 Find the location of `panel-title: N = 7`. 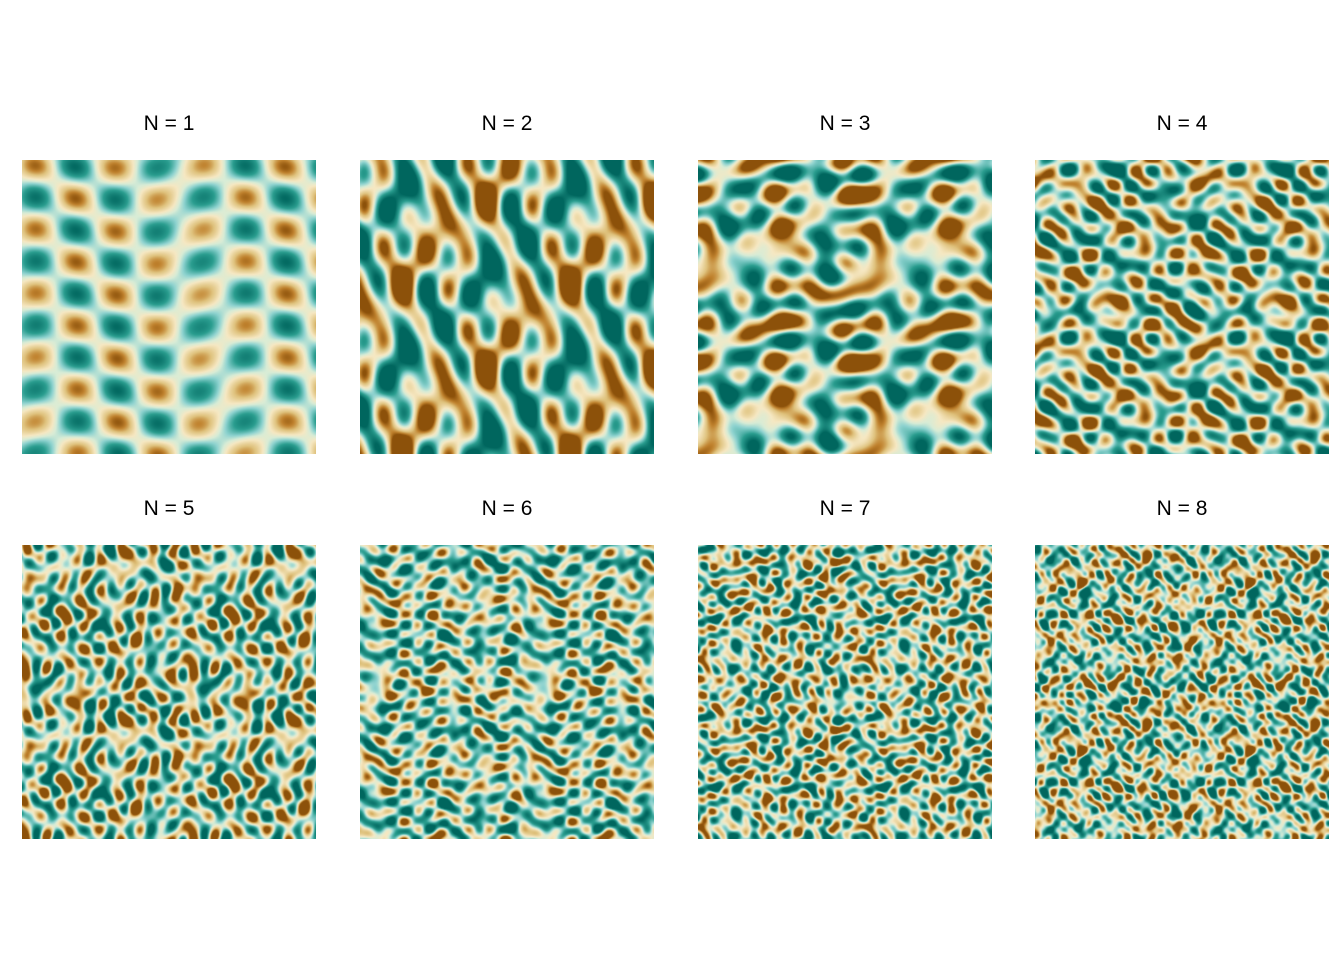

panel-title: N = 7 is located at coordinates (845, 508).